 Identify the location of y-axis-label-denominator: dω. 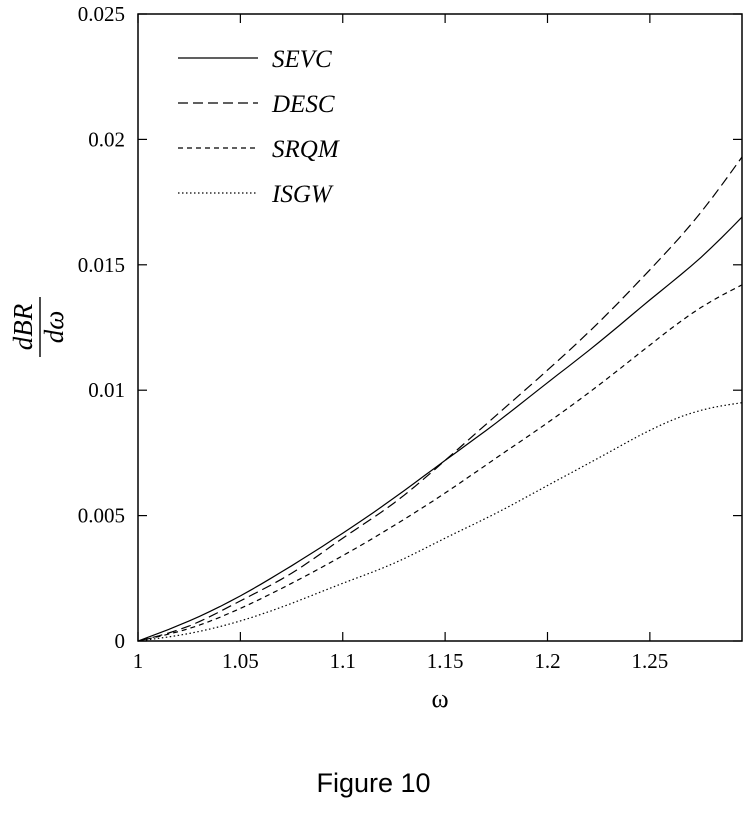
(54, 327).